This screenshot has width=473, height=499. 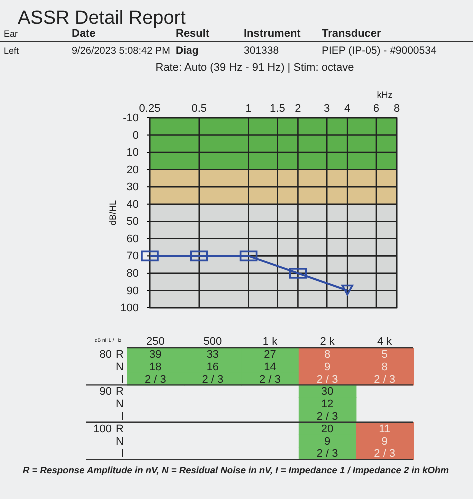 I want to click on x-tick-label: 1, so click(x=249, y=109).